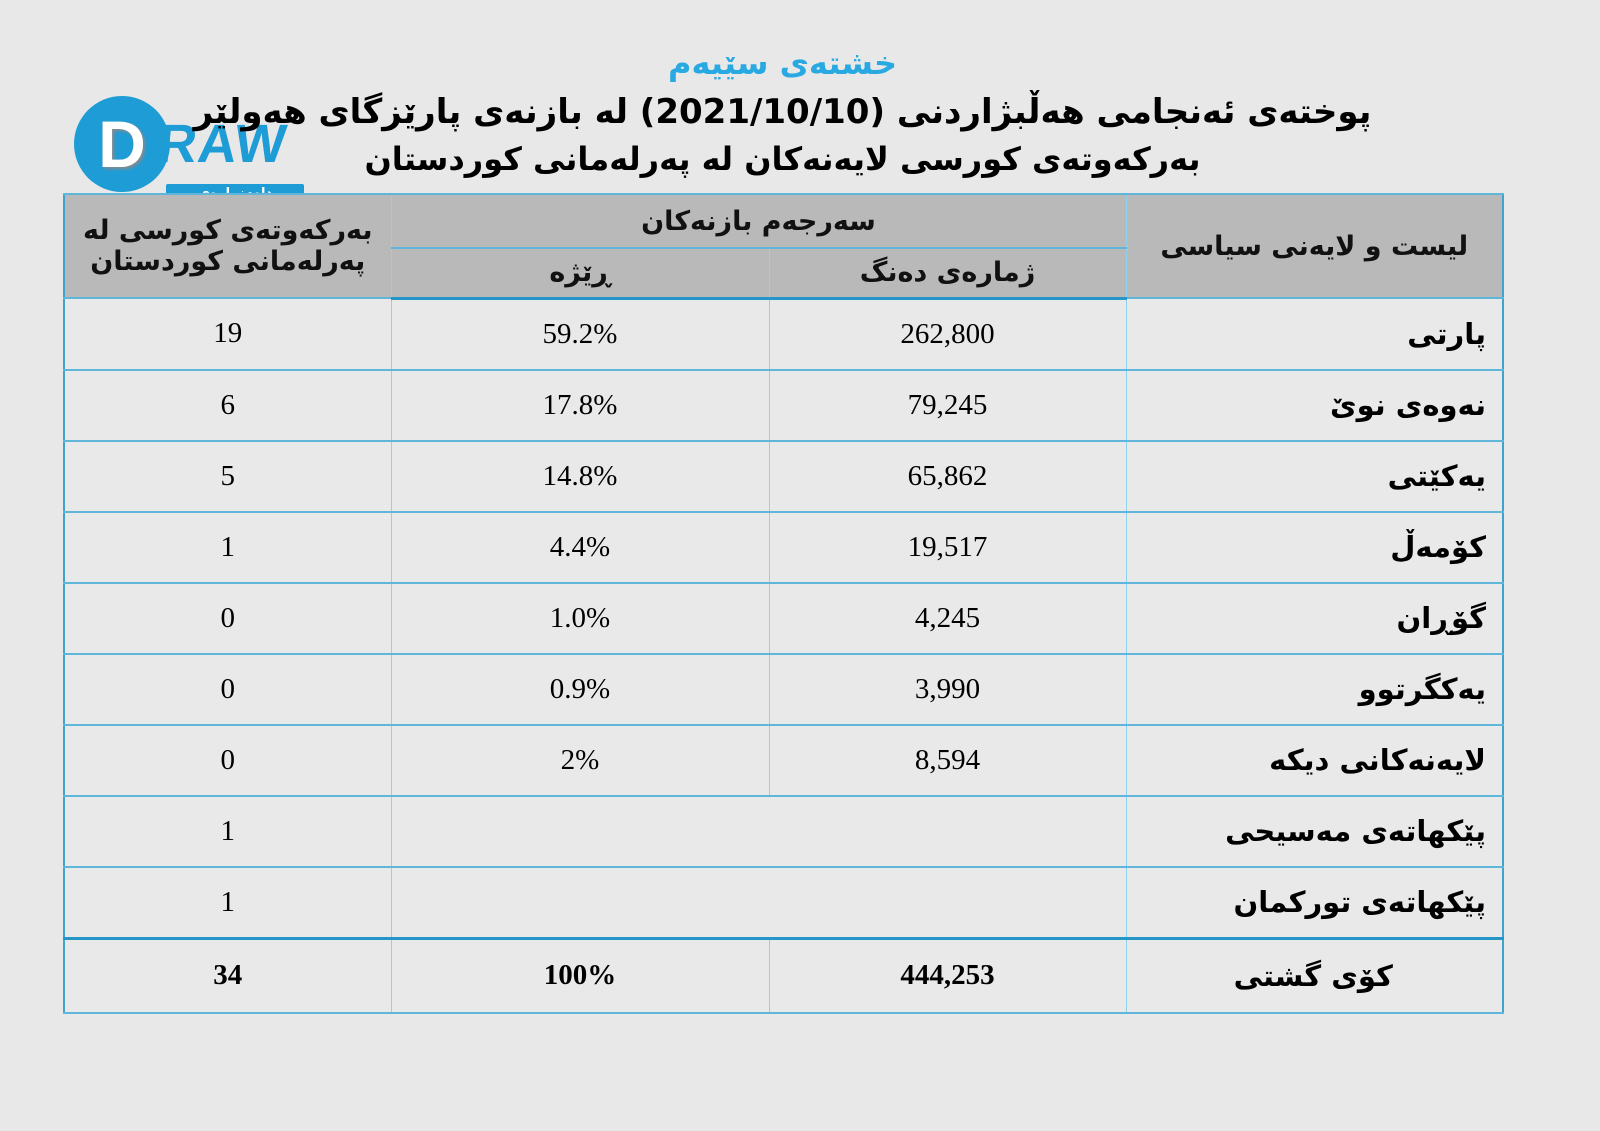 This screenshot has width=1600, height=1131. I want to click on party-name-cell: پێکهاتەی تورکمان, so click(1314, 902).